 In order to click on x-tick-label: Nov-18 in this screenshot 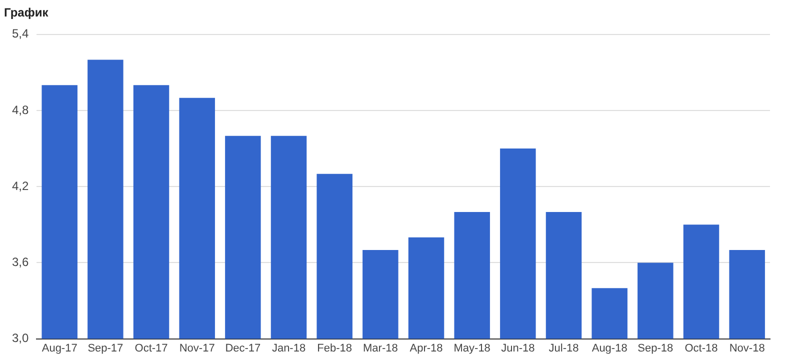, I will do `click(747, 348)`.